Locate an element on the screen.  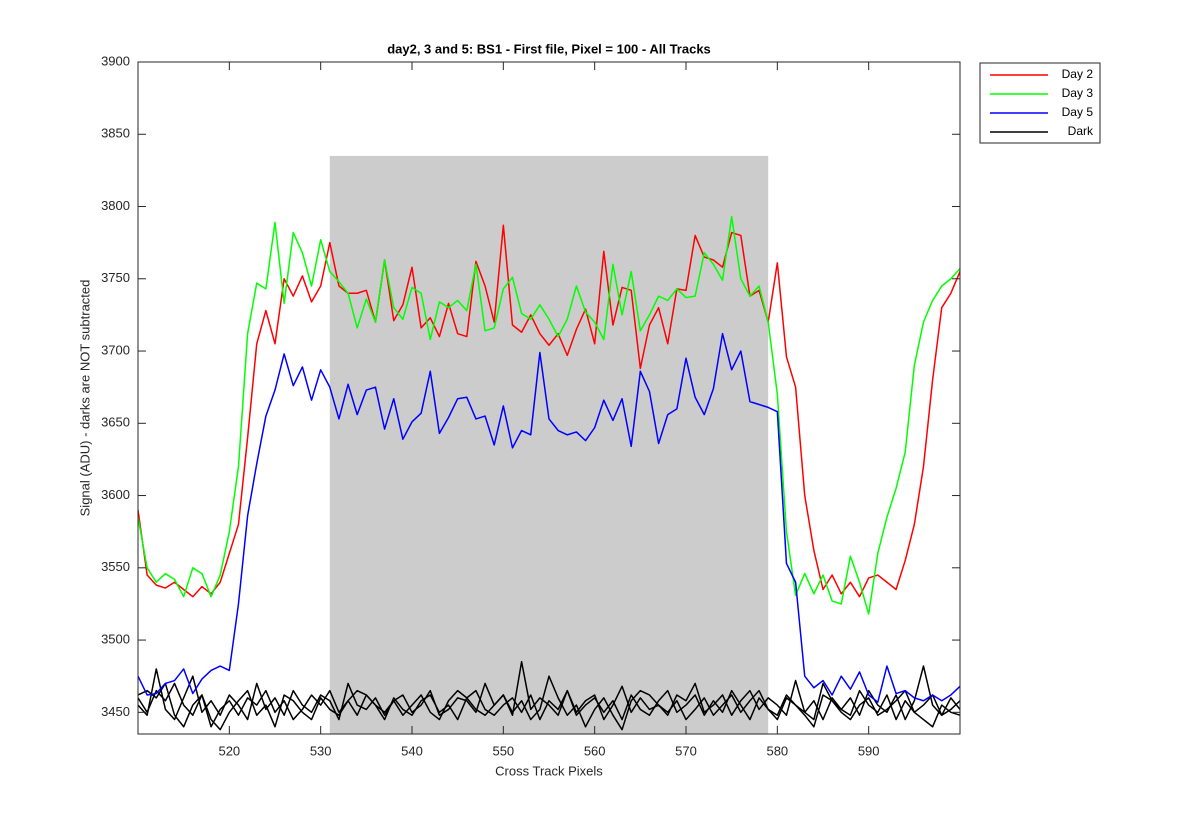
y-tick-label: 3600 is located at coordinates (115, 494).